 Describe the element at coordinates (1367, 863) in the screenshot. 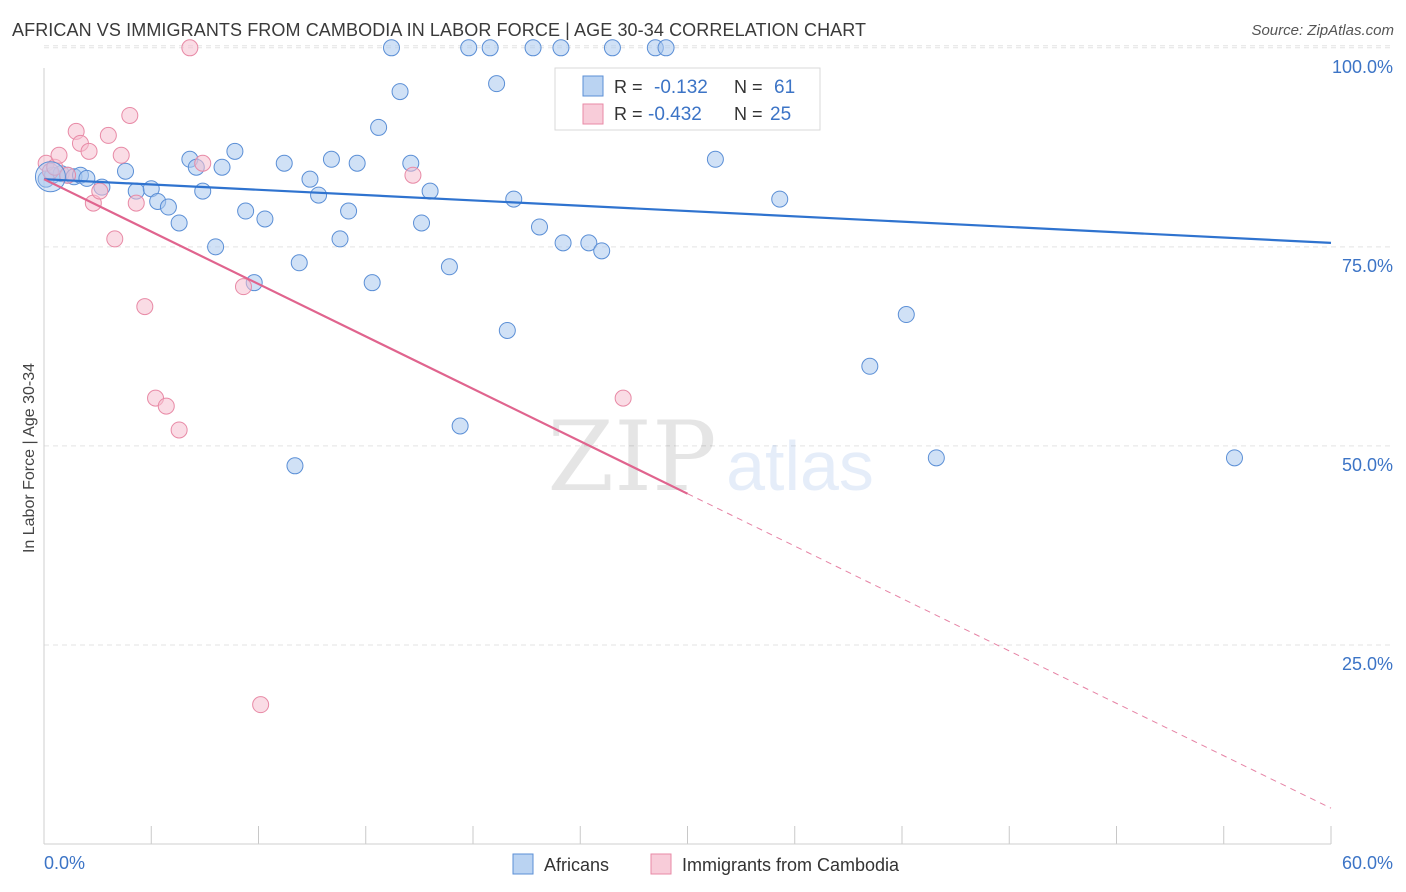

I see `x-tick-label-max: 60.0%` at that location.